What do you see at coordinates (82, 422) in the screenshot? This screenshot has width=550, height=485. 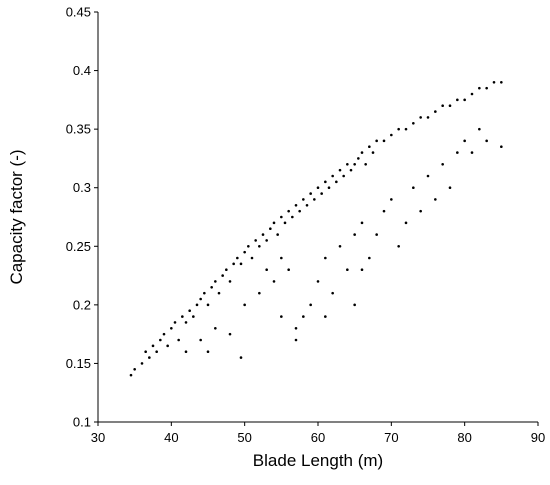 I see `y-tick-label: 0.1` at bounding box center [82, 422].